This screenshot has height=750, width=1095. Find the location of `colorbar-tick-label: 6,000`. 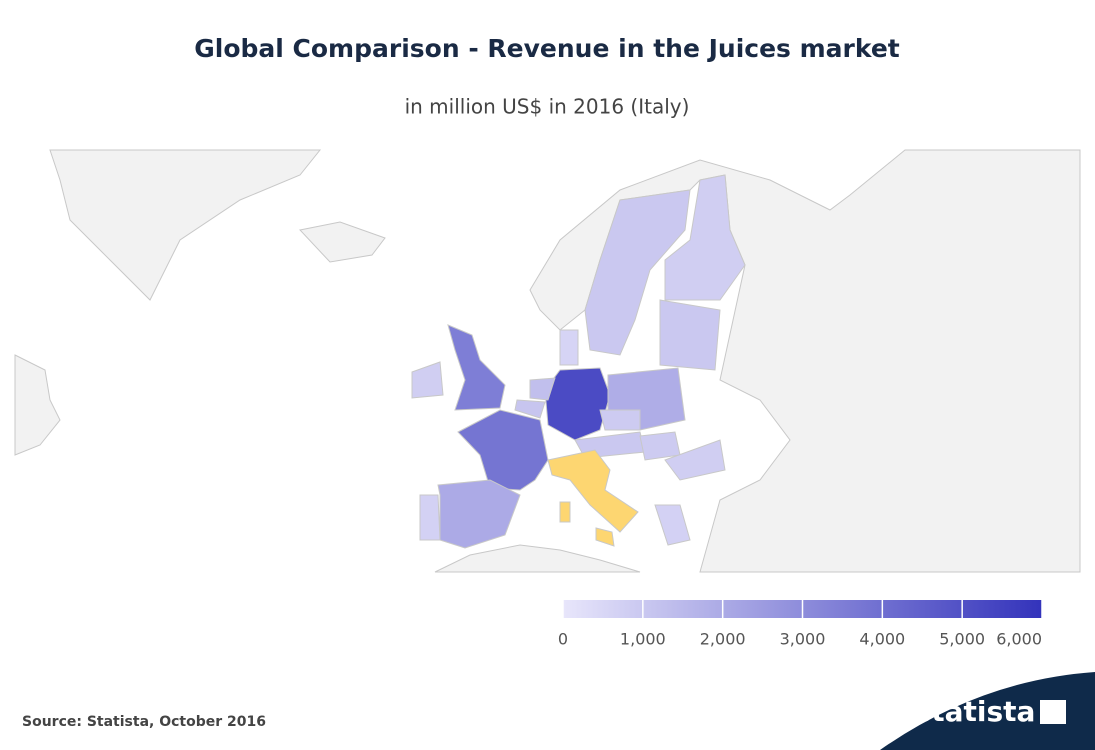

colorbar-tick-label: 6,000 is located at coordinates (1019, 639).